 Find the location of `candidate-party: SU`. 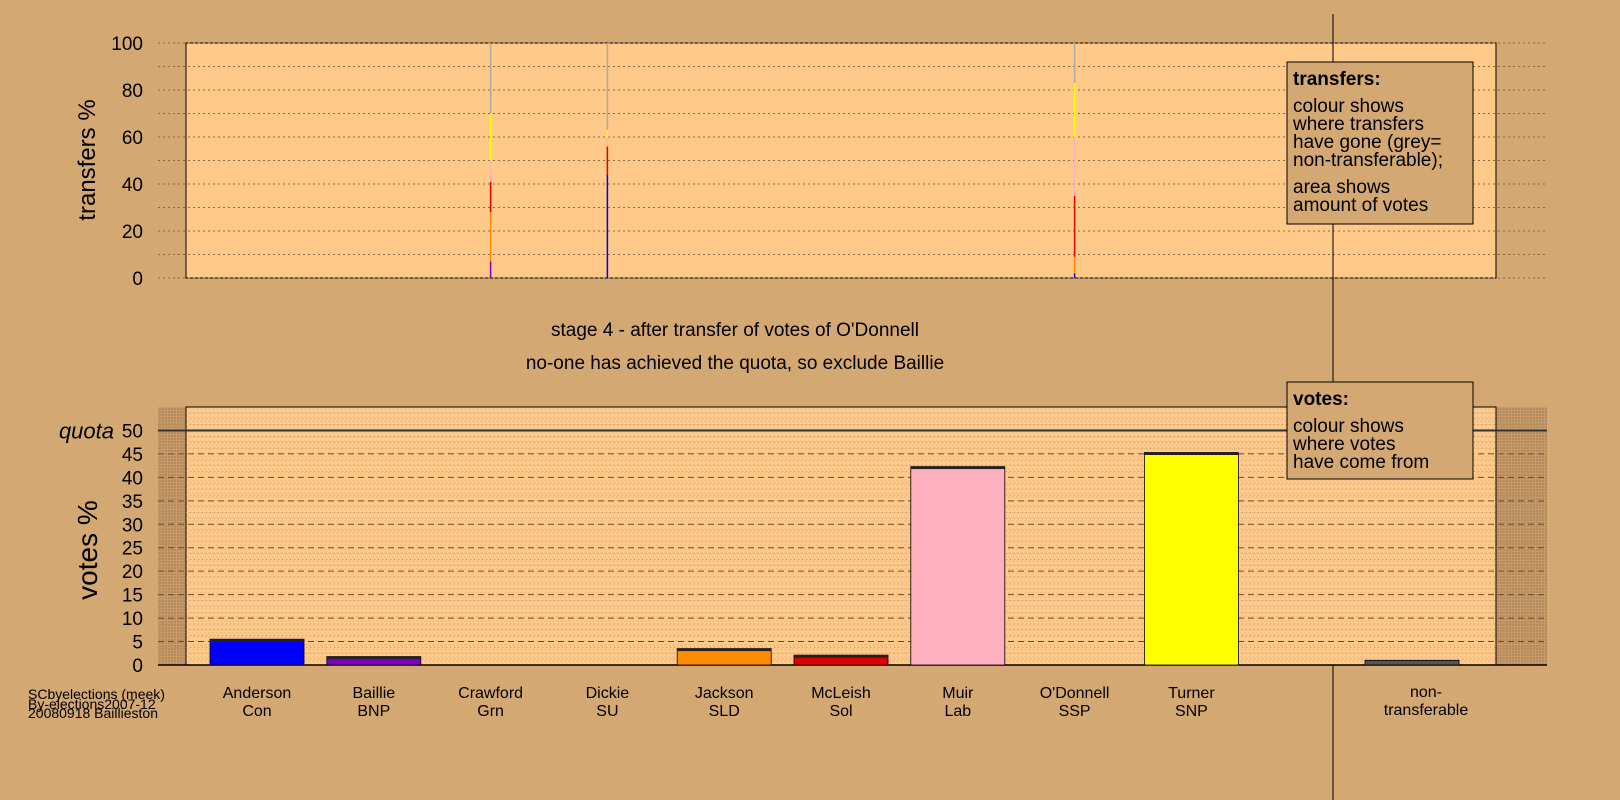

candidate-party: SU is located at coordinates (607, 711).